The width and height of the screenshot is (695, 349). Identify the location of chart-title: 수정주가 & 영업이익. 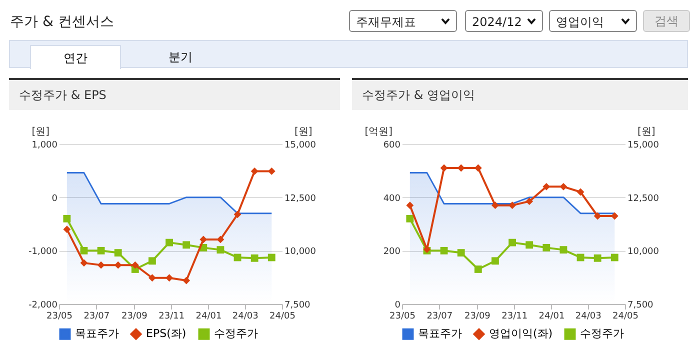
(520, 94).